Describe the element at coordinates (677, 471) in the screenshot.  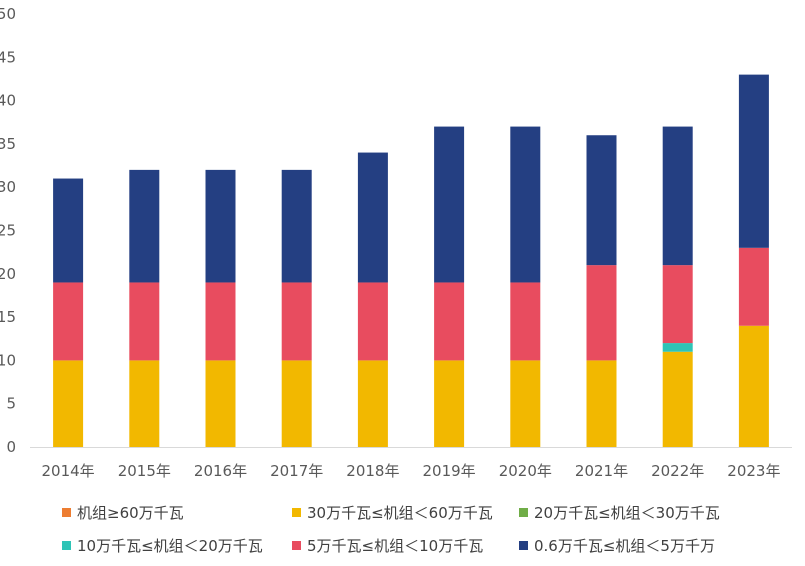
I see `x-tick-label: 2022年` at that location.